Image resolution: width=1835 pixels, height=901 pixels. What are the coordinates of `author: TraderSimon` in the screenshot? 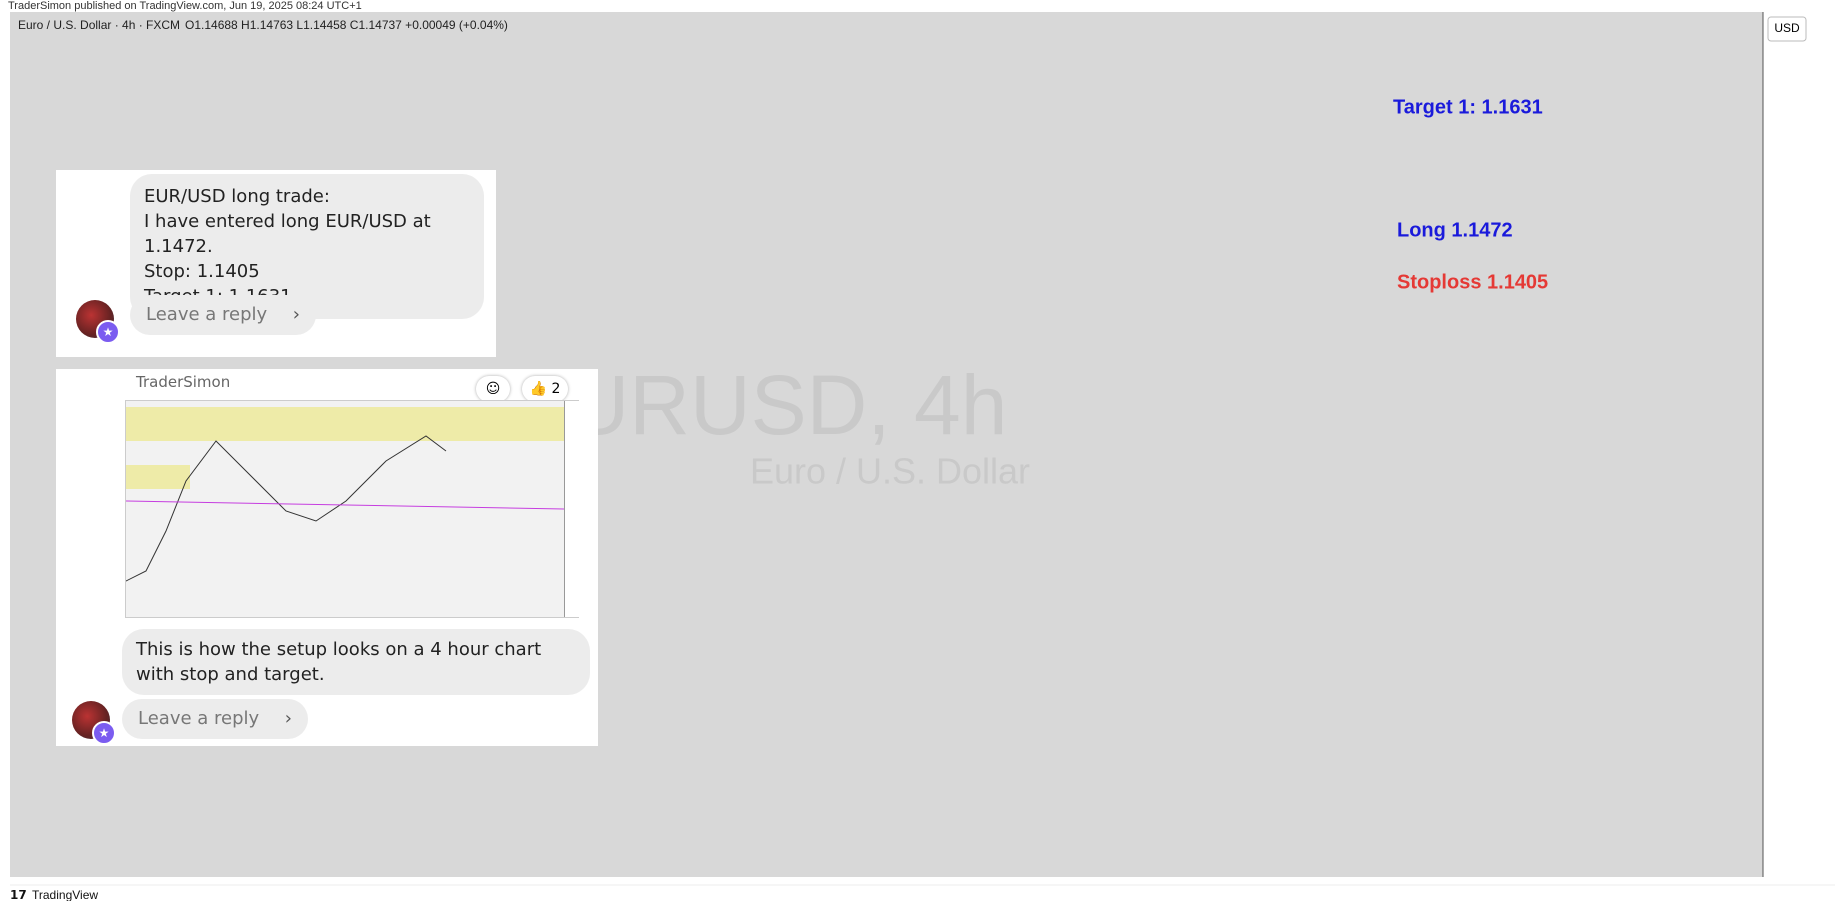 It's located at (183, 382).